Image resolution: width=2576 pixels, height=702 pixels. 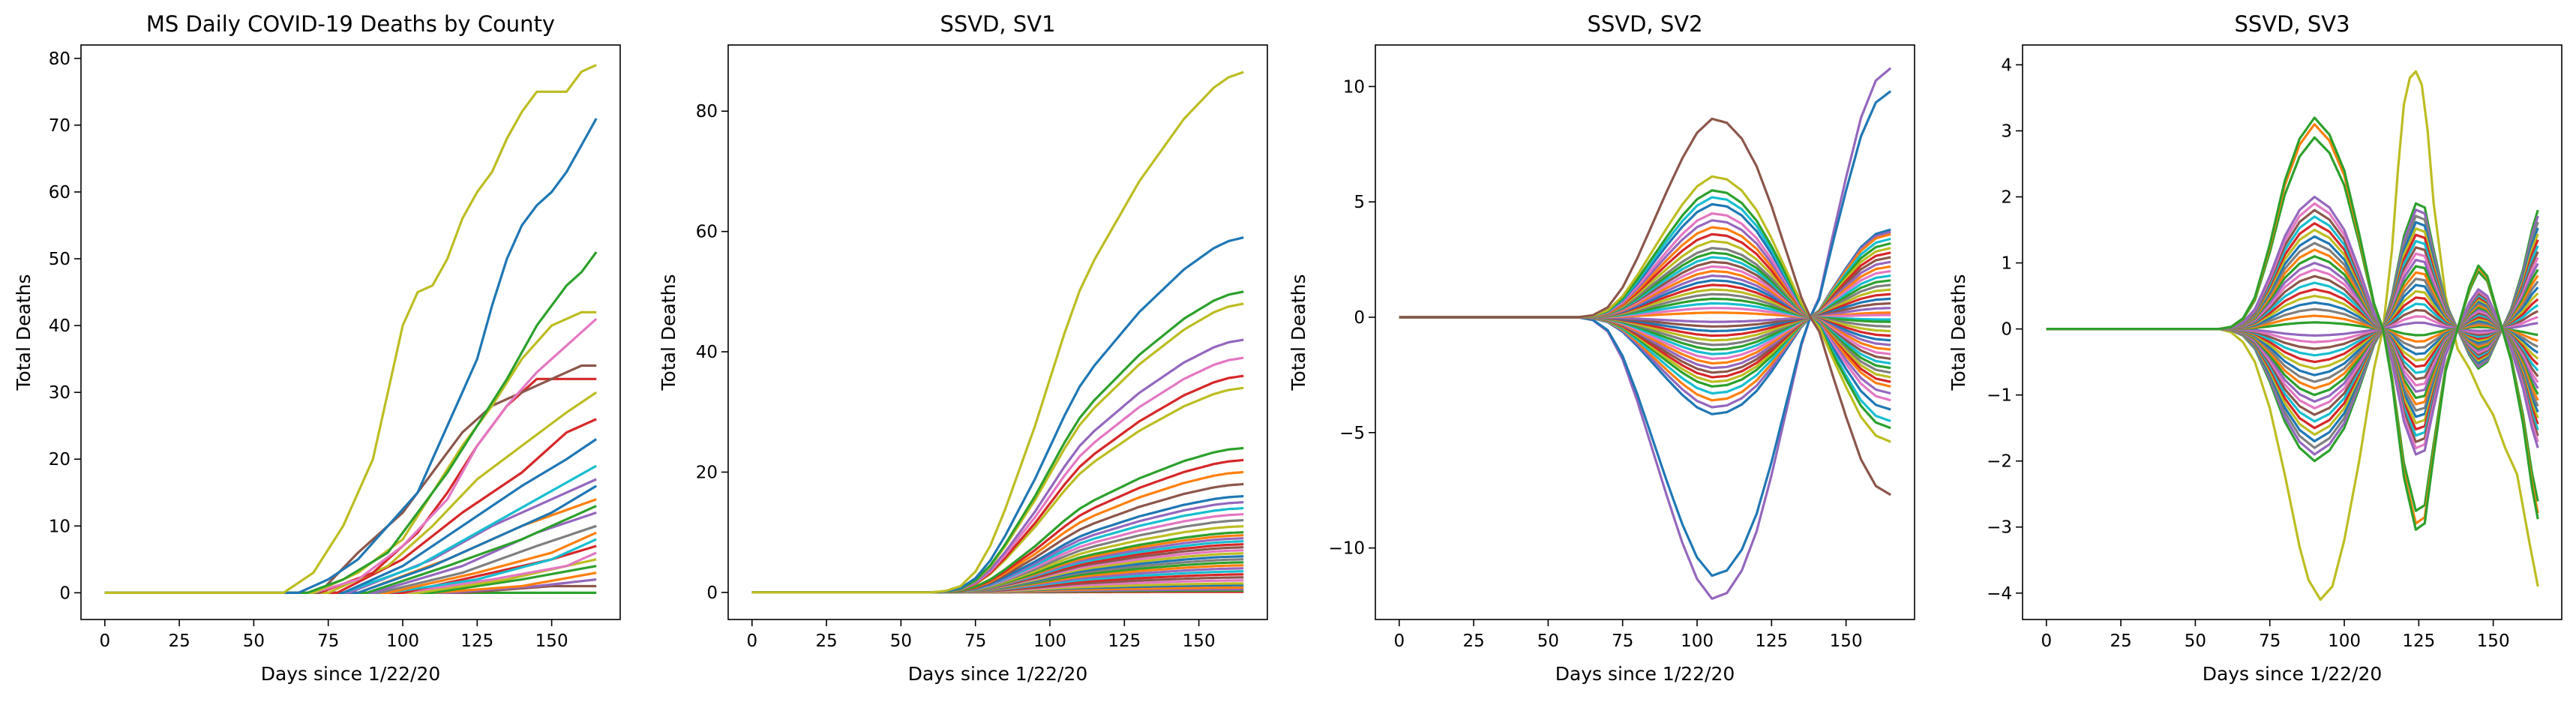 What do you see at coordinates (2007, 198) in the screenshot?
I see `y-tick-label: 2` at bounding box center [2007, 198].